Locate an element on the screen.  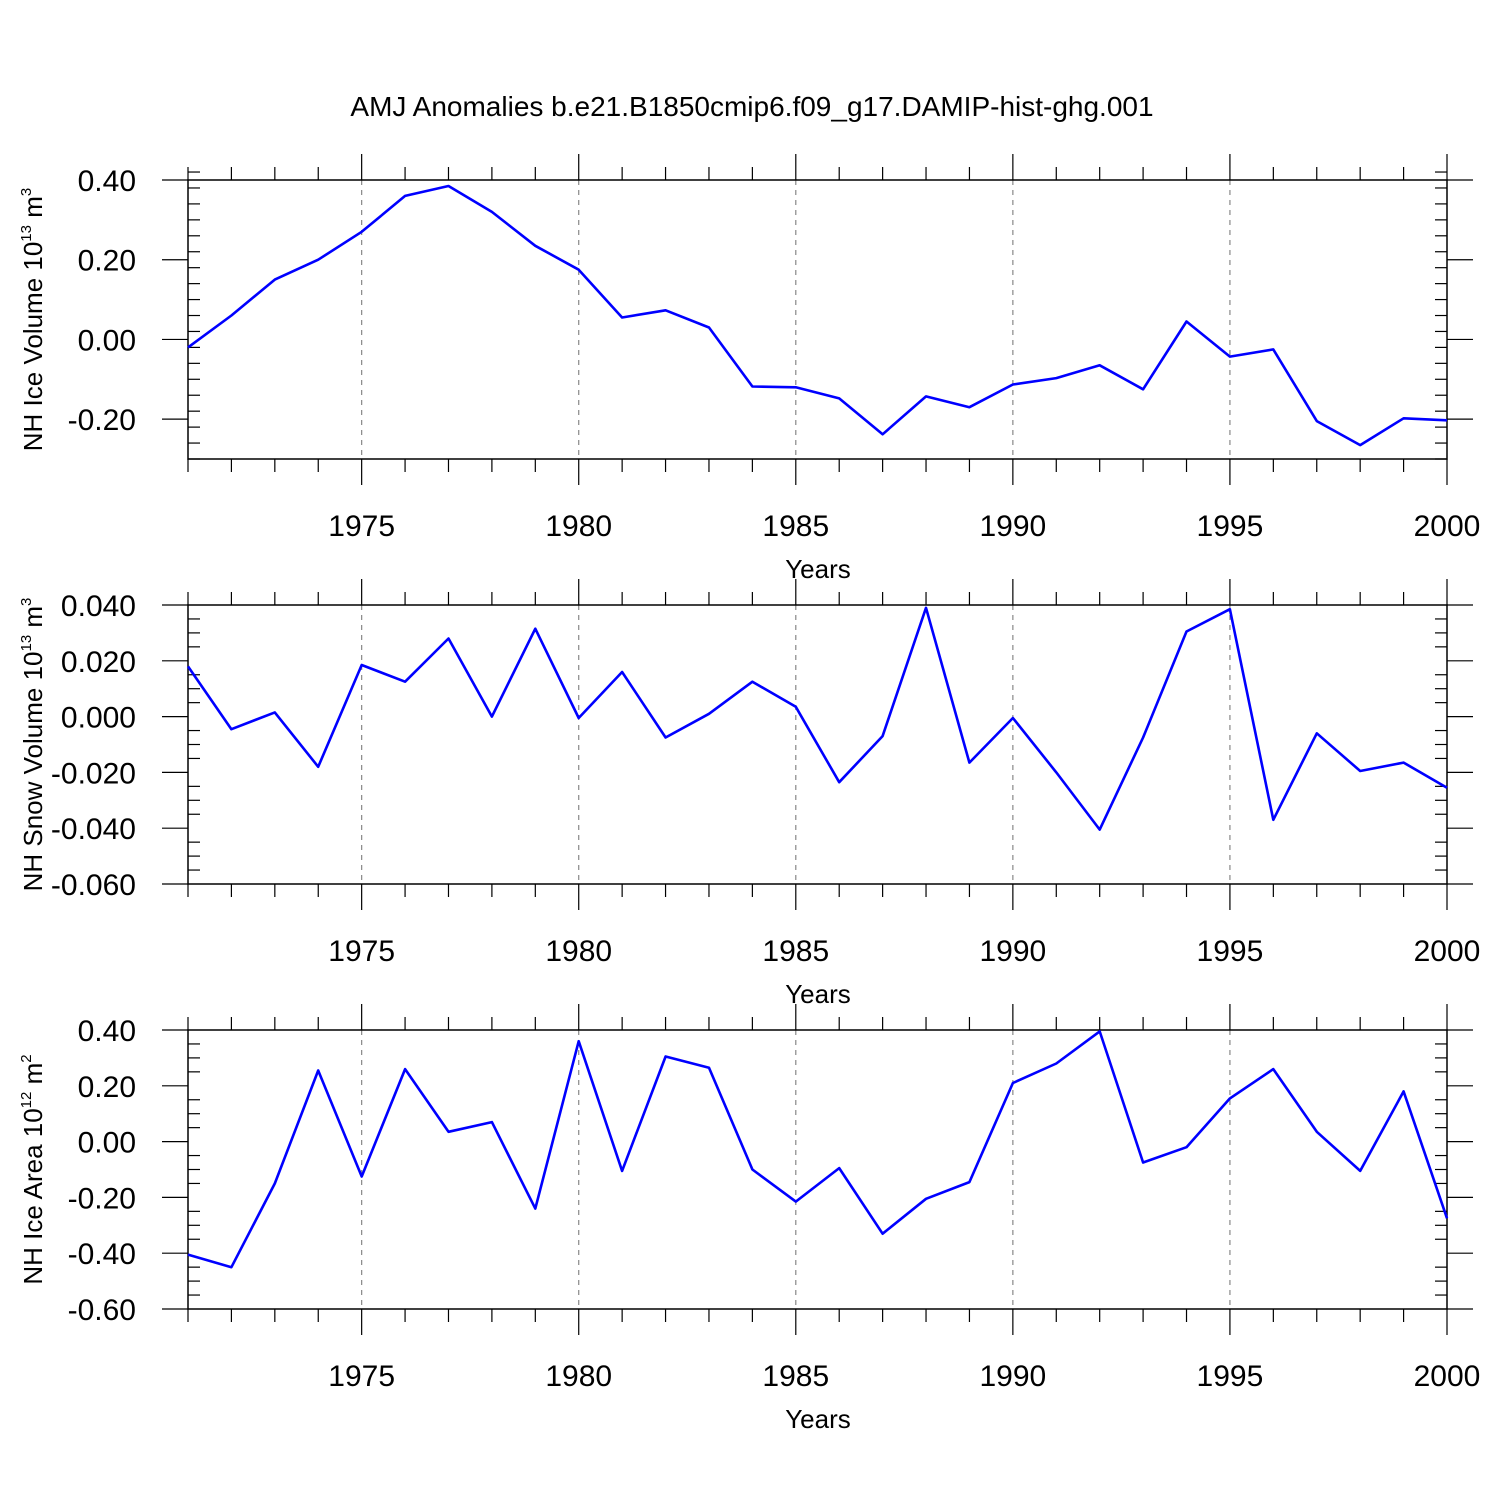
y-tick-label: -0.40 is located at coordinates (102, 1254).